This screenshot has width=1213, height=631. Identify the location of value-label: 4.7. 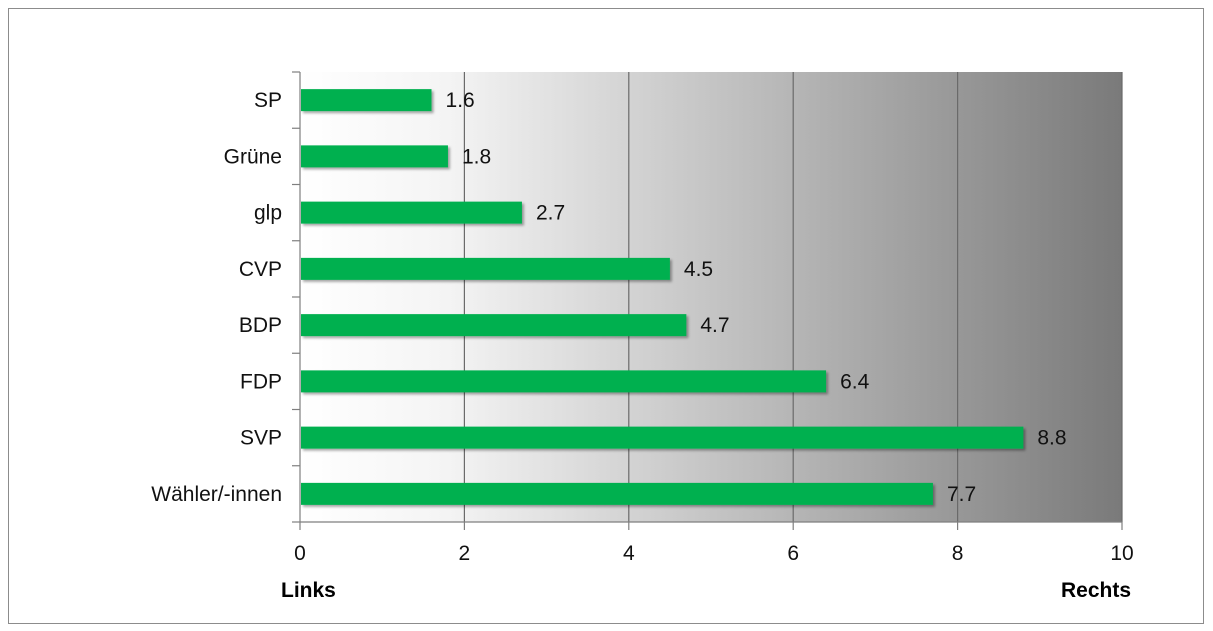
(714, 325).